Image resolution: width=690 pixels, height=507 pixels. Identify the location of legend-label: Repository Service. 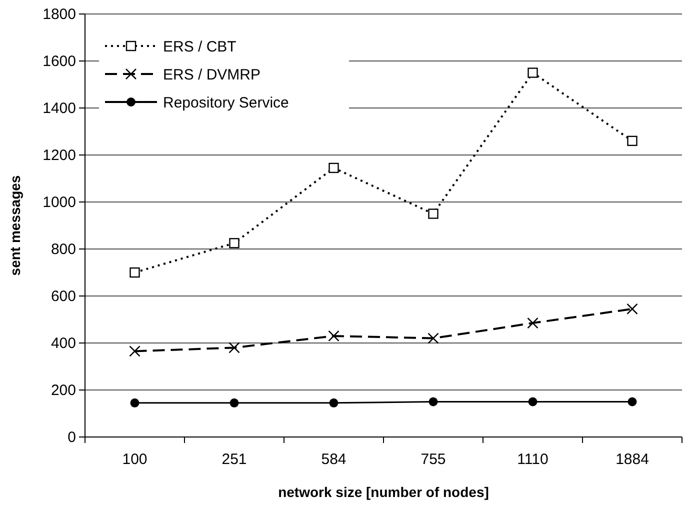
(226, 103).